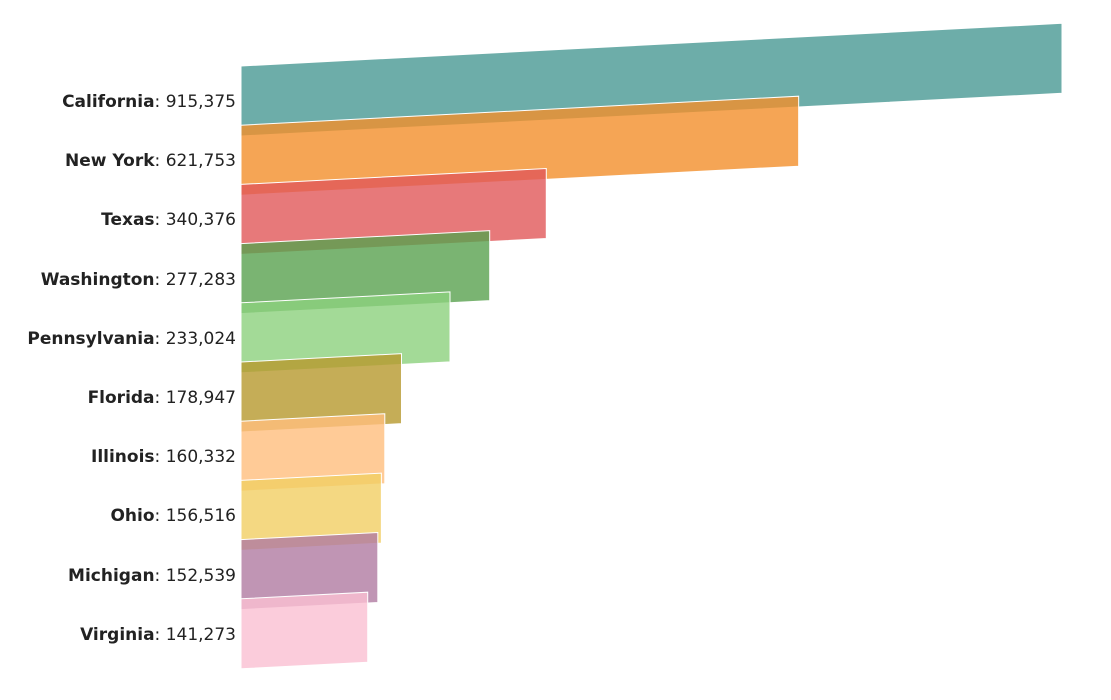 The height and width of the screenshot is (700, 1111). What do you see at coordinates (91, 338) in the screenshot?
I see `category-name: Pennsylvania` at bounding box center [91, 338].